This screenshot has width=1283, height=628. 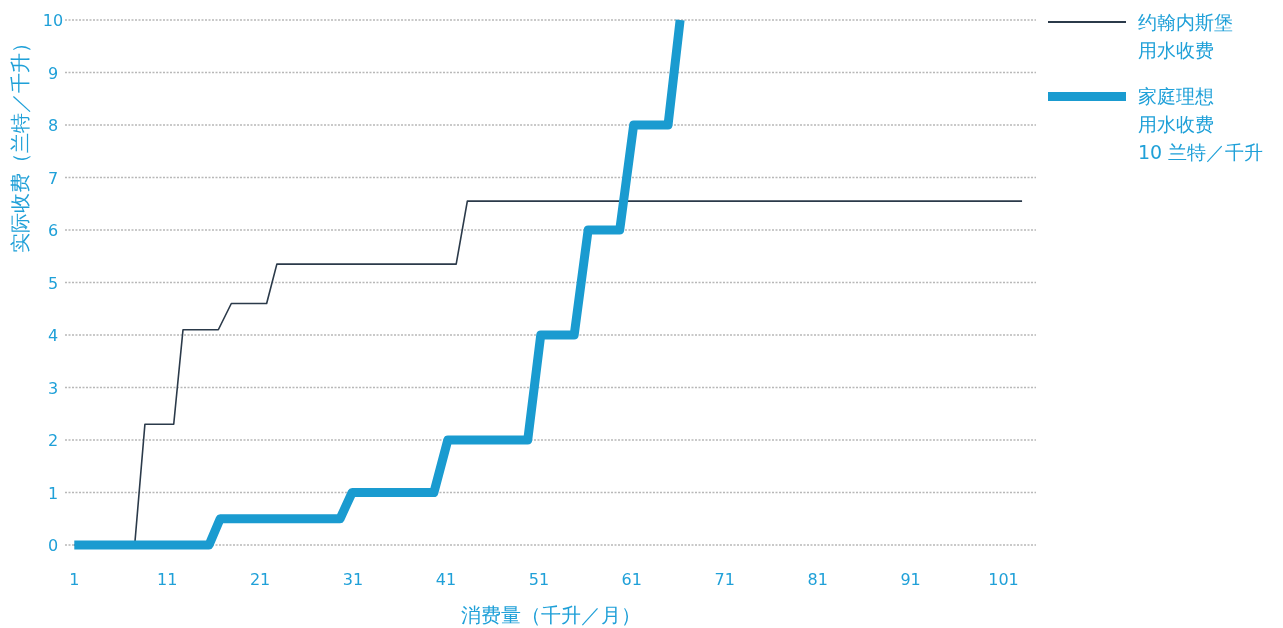 What do you see at coordinates (53, 440) in the screenshot?
I see `y-tick-label: 2` at bounding box center [53, 440].